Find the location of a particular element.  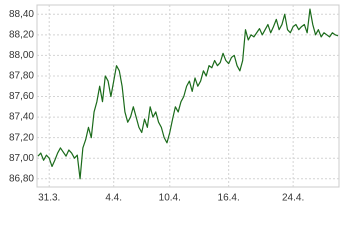

y-tick-label: 88,20 is located at coordinates (21, 34).